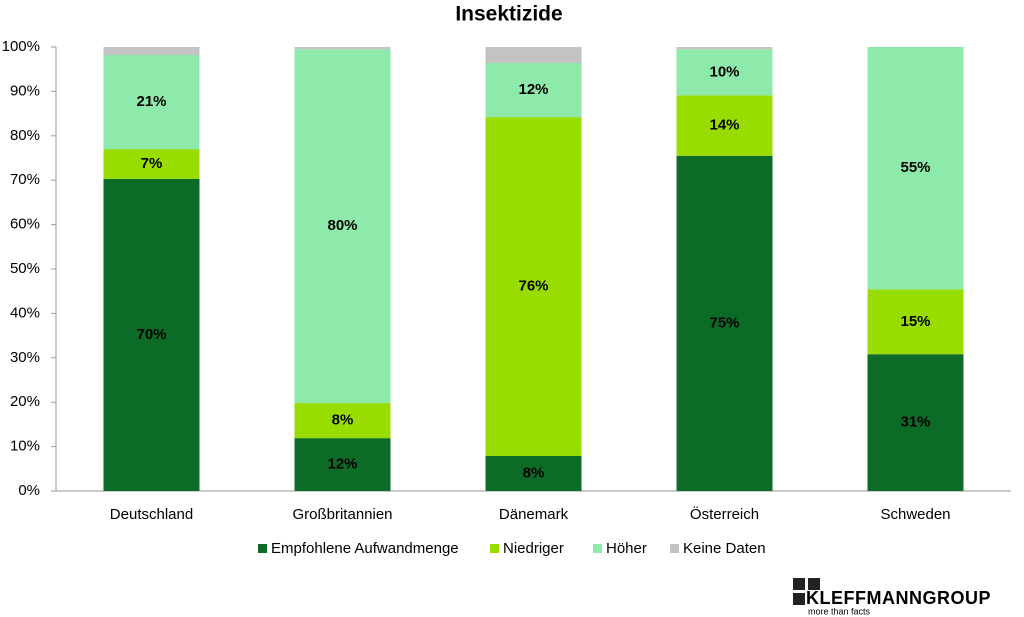  I want to click on data-label: 70%, so click(151, 334).